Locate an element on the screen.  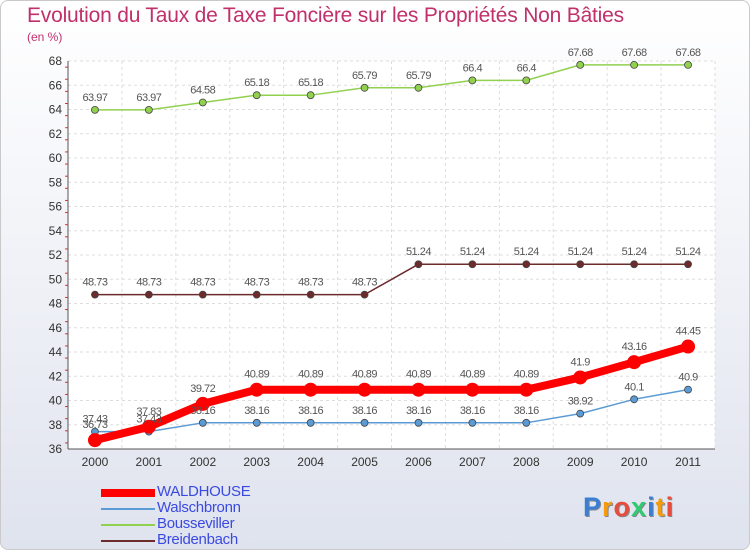
y-tick-label: 62 is located at coordinates (56, 134).